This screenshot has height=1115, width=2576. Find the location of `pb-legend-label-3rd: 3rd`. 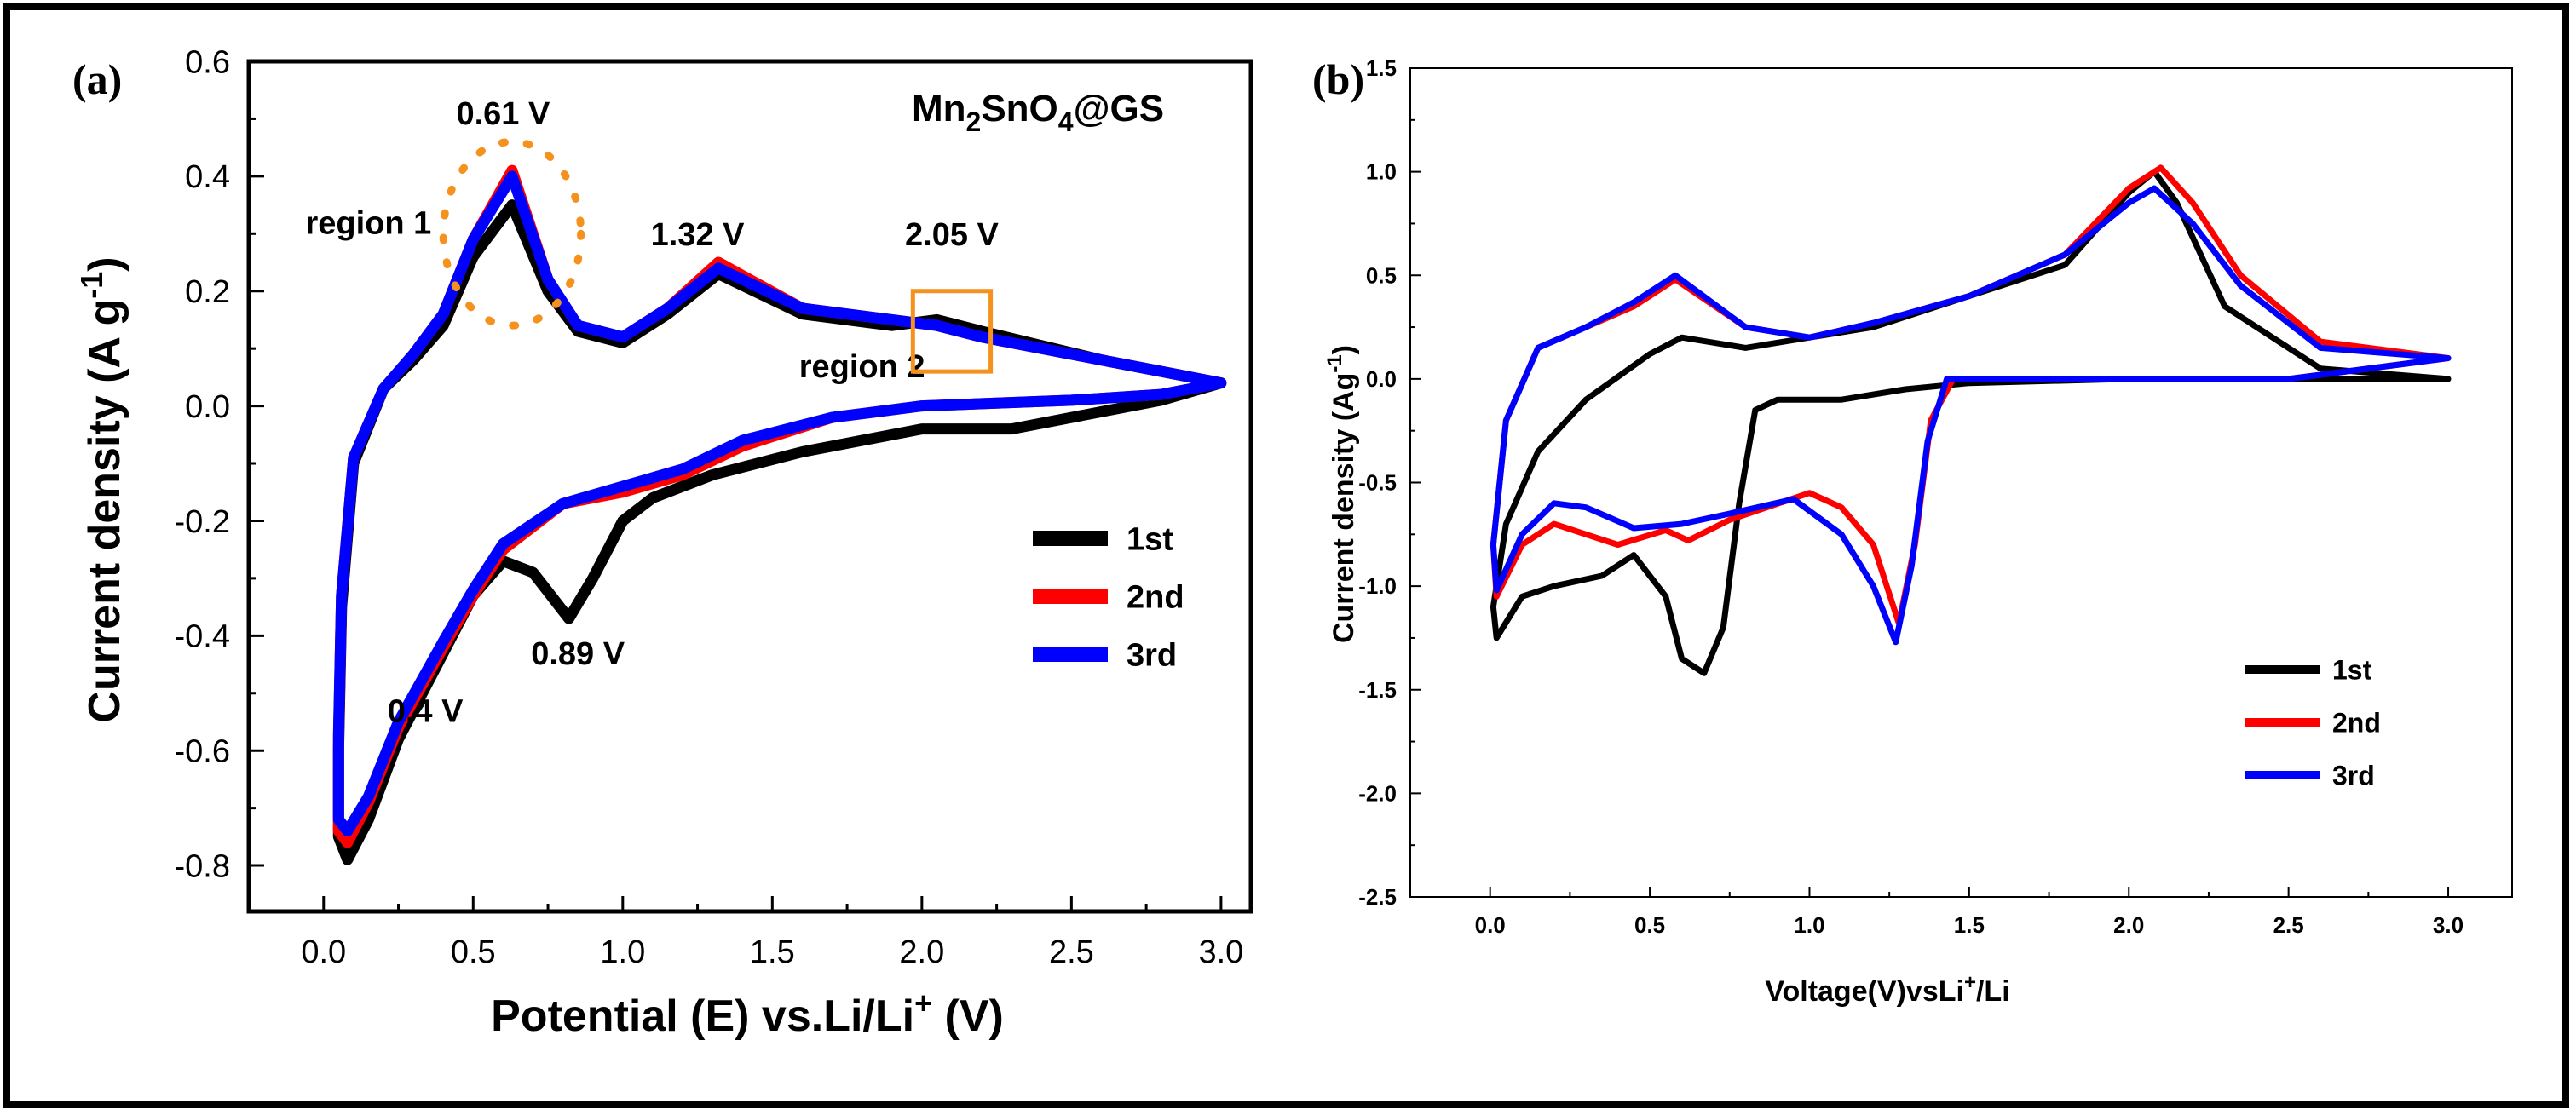

pb-legend-label-3rd: 3rd is located at coordinates (2353, 776).